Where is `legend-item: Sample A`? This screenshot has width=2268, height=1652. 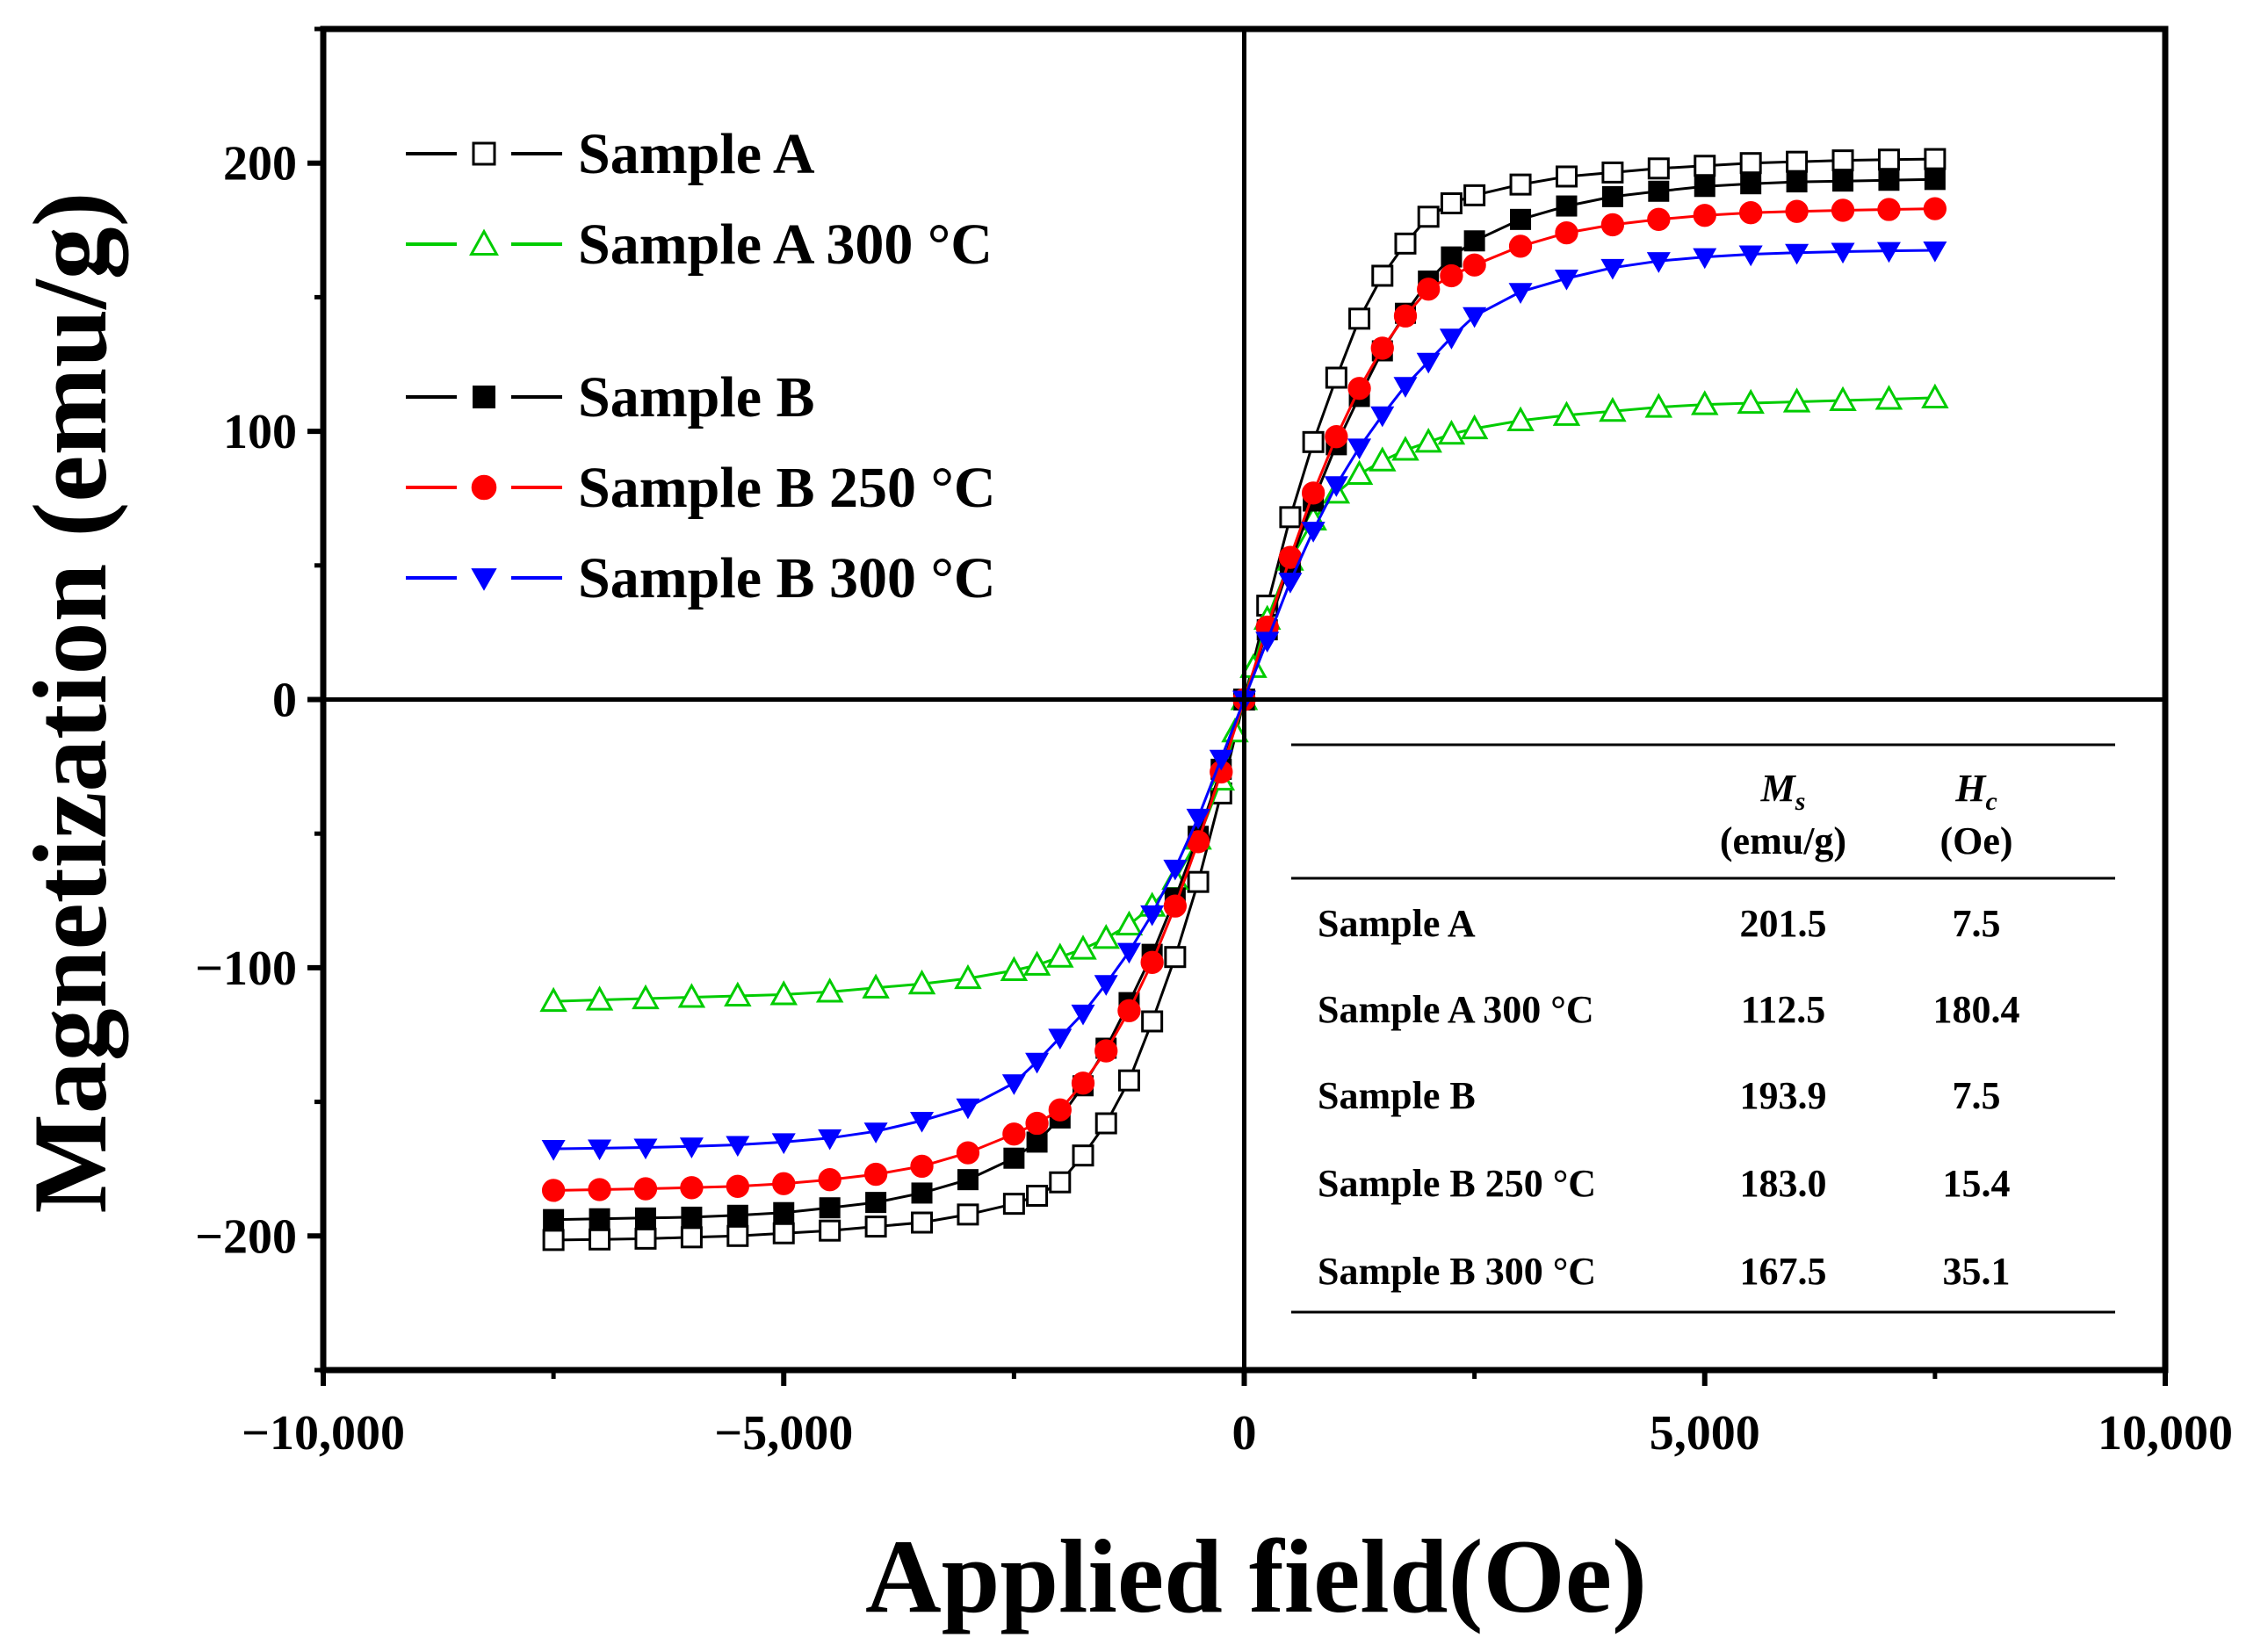 legend-item: Sample A is located at coordinates (610, 154).